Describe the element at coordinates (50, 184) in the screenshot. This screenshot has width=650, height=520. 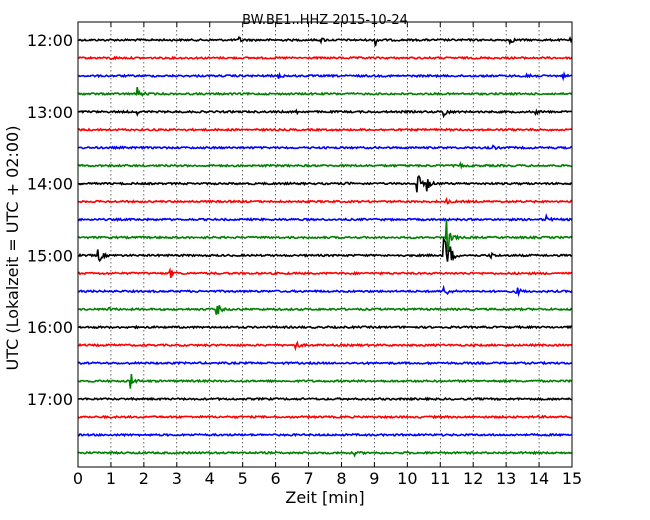
I see `y-tick-label: 14:00` at that location.